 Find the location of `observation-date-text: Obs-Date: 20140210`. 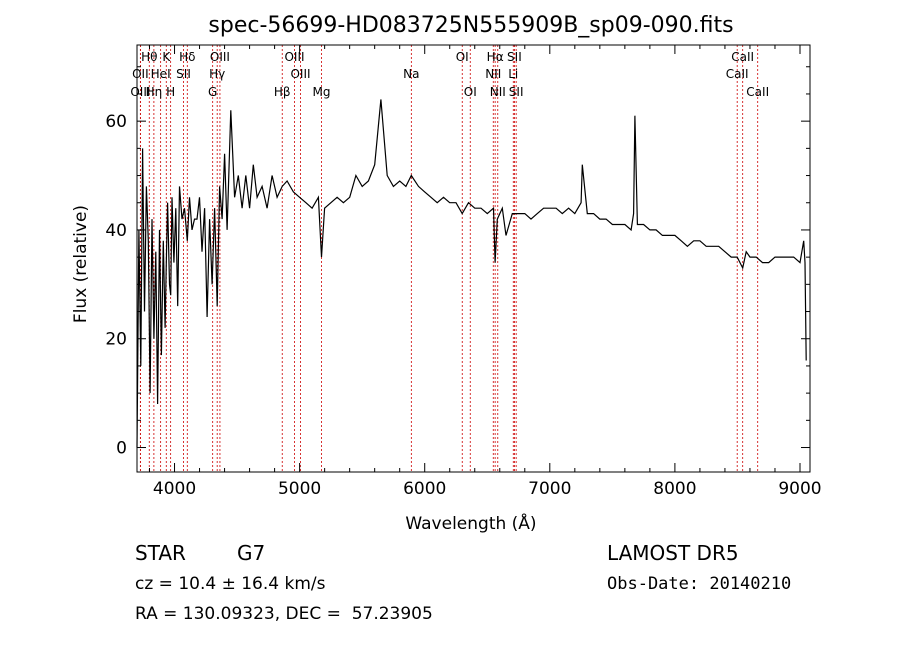

observation-date-text: Obs-Date: 20140210 is located at coordinates (699, 584).